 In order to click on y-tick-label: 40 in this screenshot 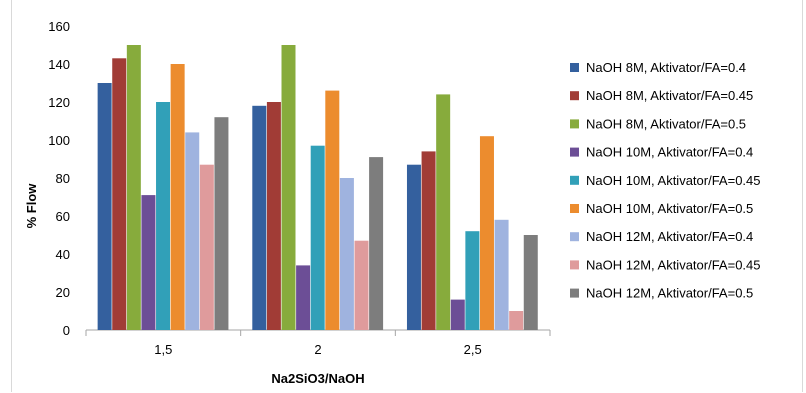, I will do `click(63, 254)`.